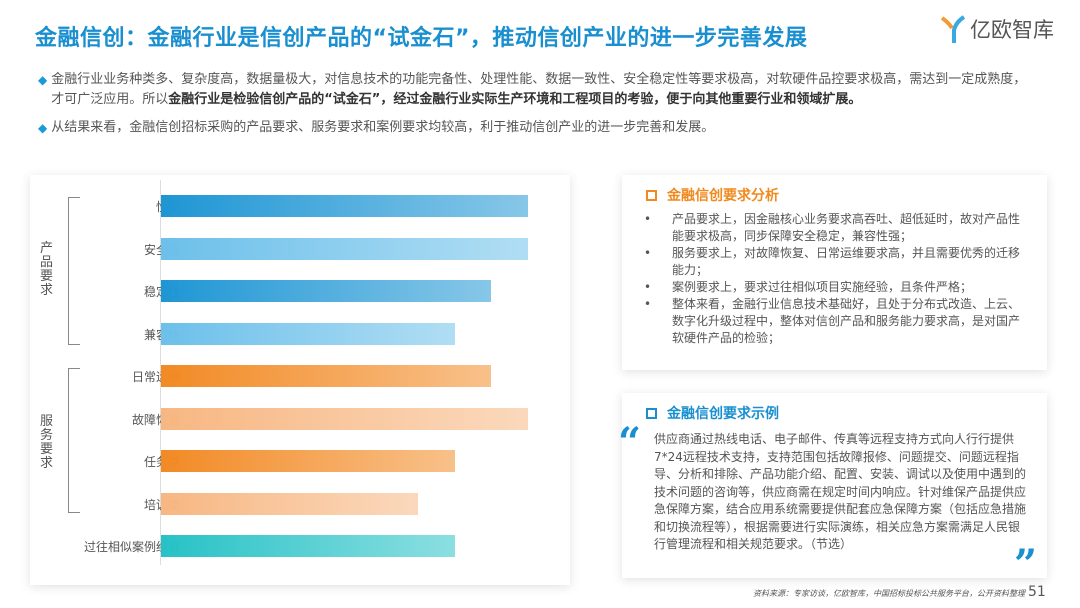  Describe the element at coordinates (308, 333) in the screenshot. I see `bar-兼容性` at that location.